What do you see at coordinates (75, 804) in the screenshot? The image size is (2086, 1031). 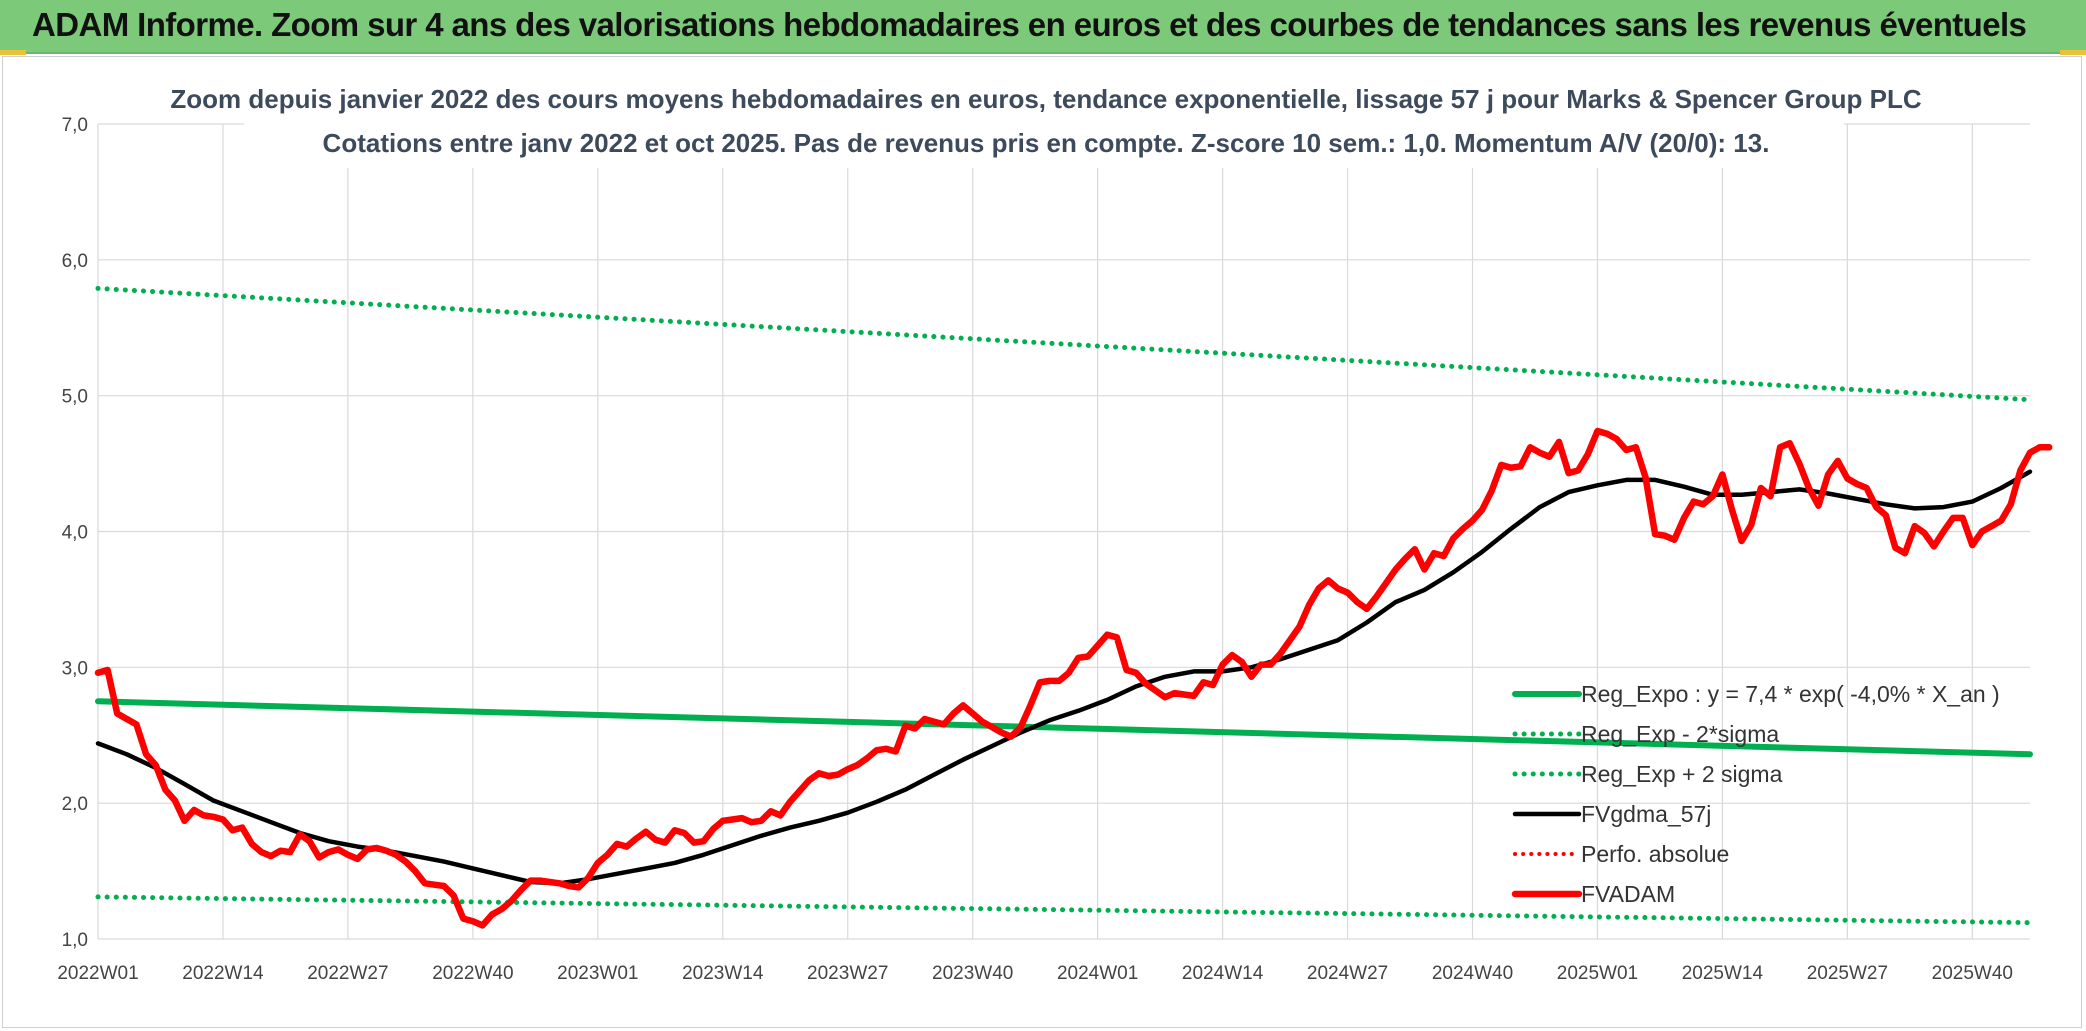 I see `y-tick-label: 2,0` at bounding box center [75, 804].